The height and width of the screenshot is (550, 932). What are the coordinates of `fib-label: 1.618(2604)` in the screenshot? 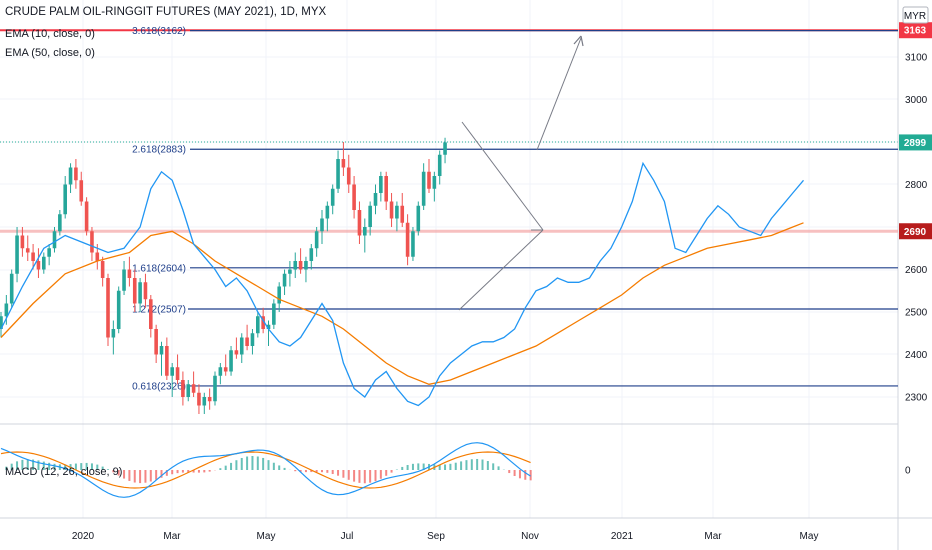 It's located at (159, 268).